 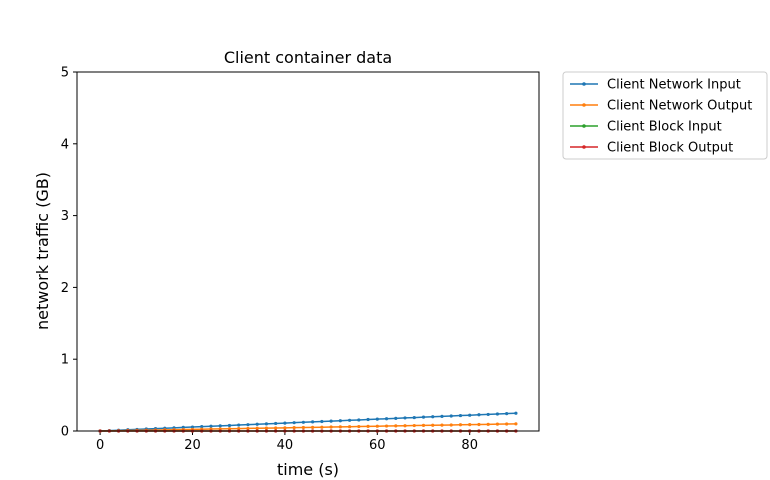 I want to click on x-tick-label: 20, so click(x=192, y=445).